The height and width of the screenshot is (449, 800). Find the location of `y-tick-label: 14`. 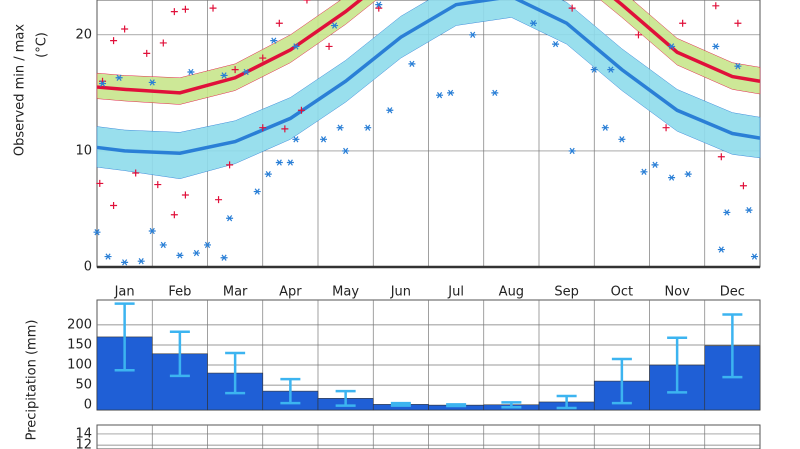

y-tick-label: 14 is located at coordinates (83, 433).